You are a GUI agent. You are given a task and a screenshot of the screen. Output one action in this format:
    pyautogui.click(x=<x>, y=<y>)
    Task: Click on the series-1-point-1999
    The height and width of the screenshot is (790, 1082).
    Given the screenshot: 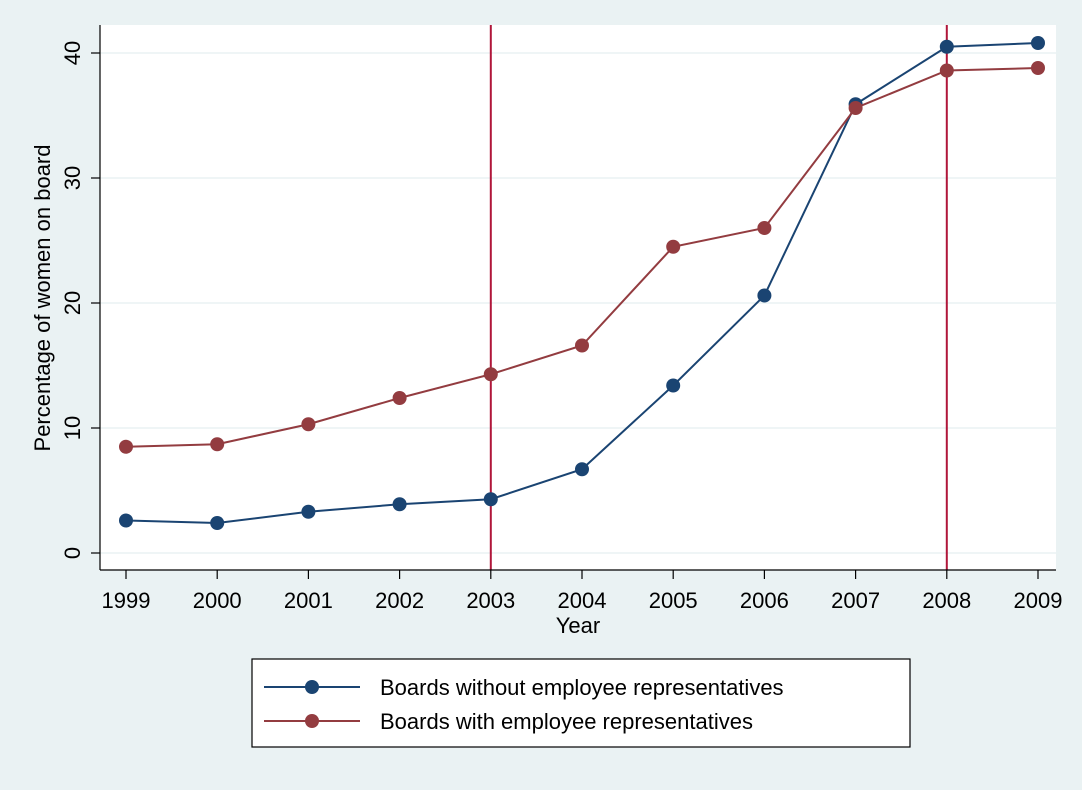 What is the action you would take?
    pyautogui.click(x=126, y=446)
    